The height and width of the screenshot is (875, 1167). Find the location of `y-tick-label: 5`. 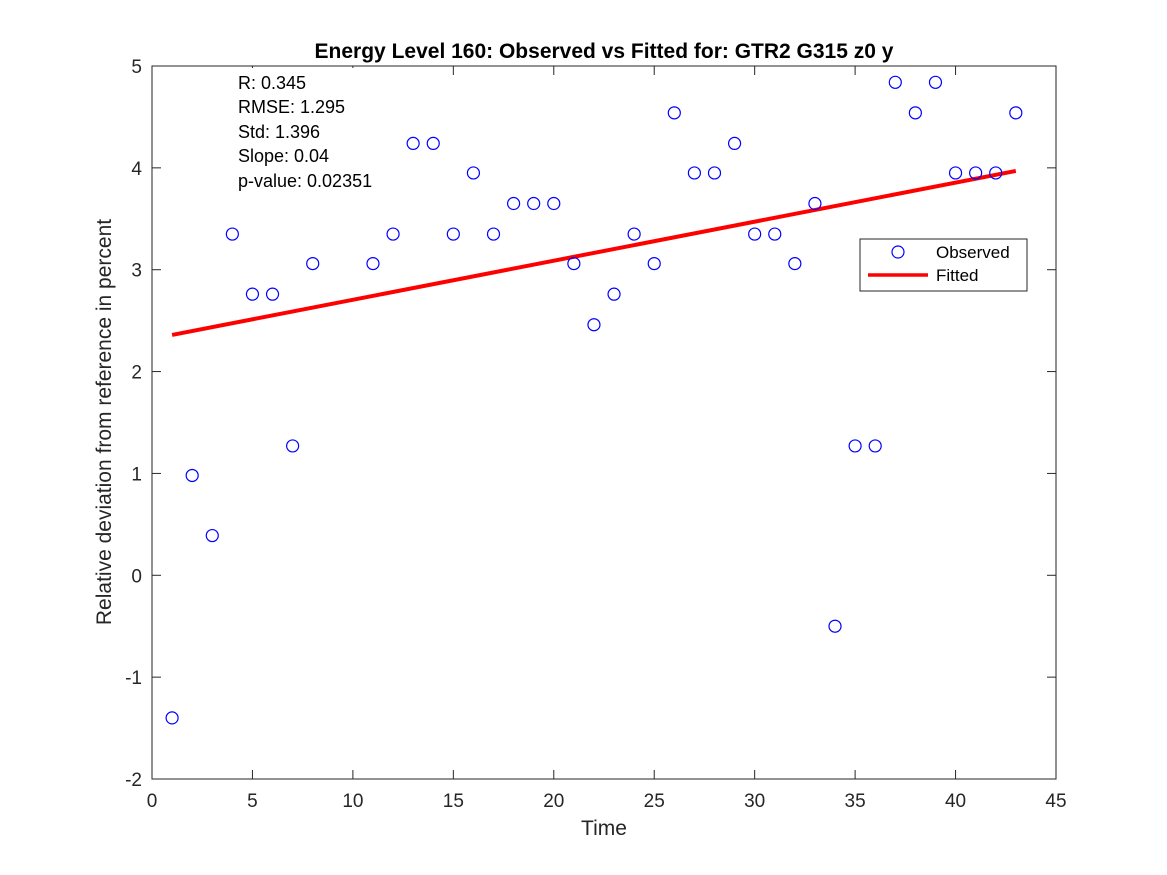

y-tick-label: 5 is located at coordinates (136, 67).